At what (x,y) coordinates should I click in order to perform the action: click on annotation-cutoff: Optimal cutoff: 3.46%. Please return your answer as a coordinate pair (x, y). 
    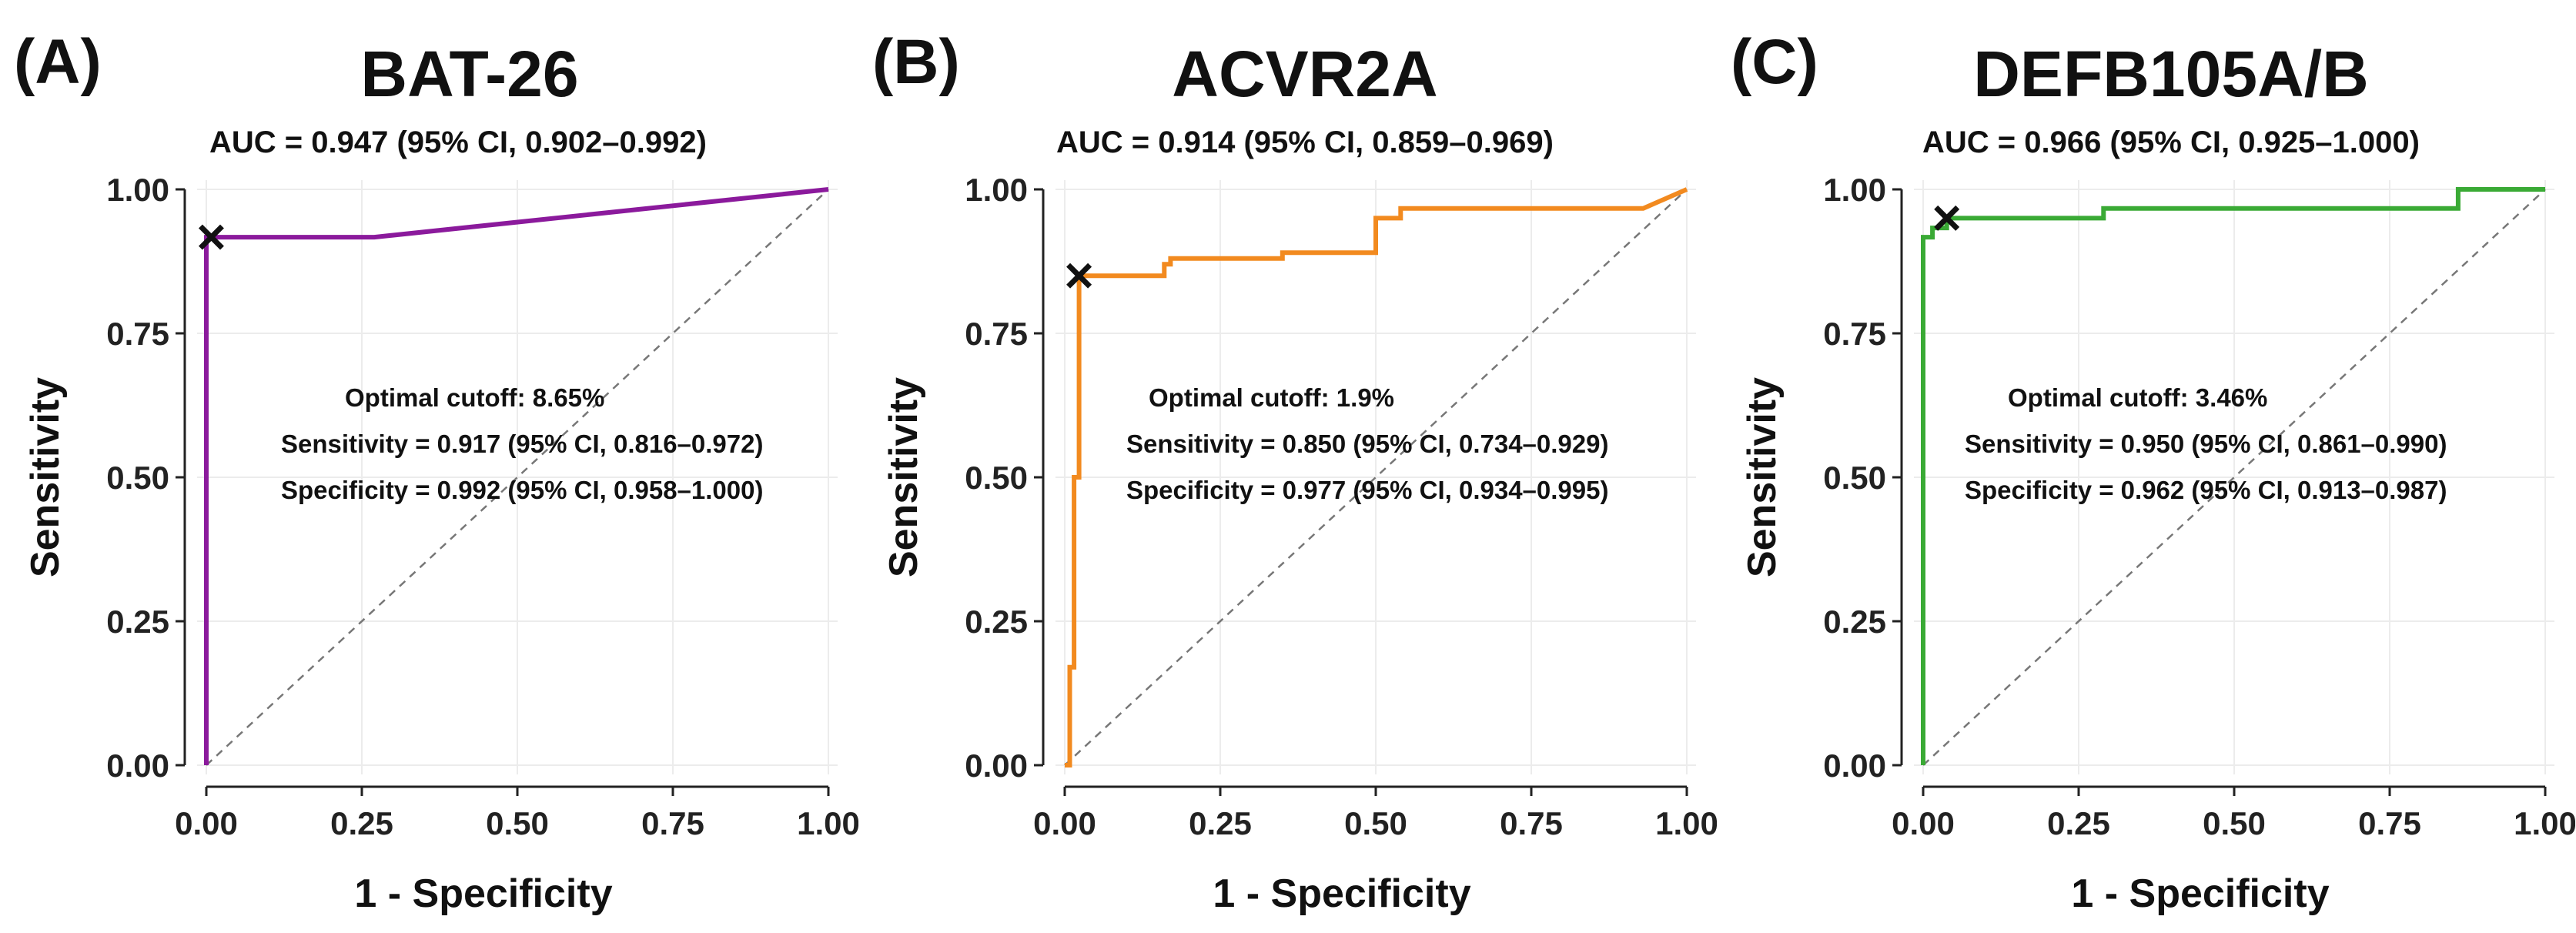
    Looking at the image, I should click on (2138, 397).